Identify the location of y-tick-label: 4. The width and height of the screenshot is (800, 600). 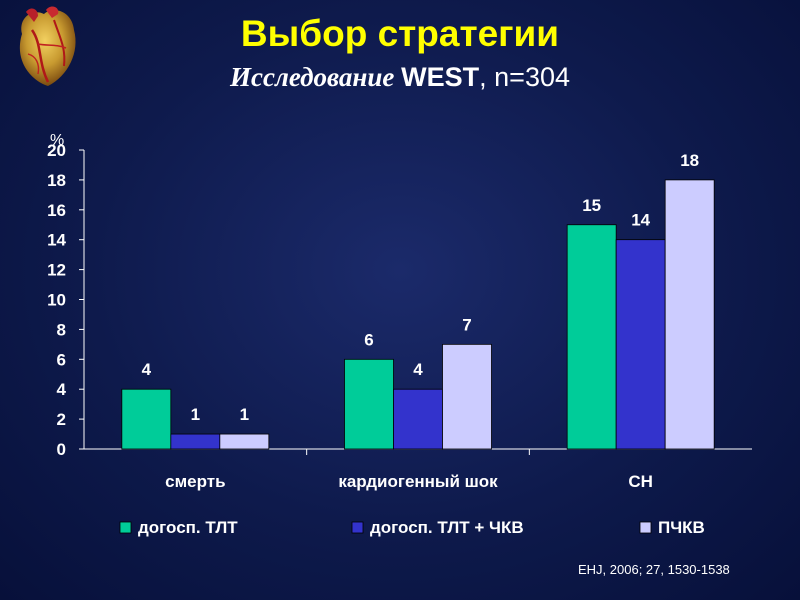
(62, 389).